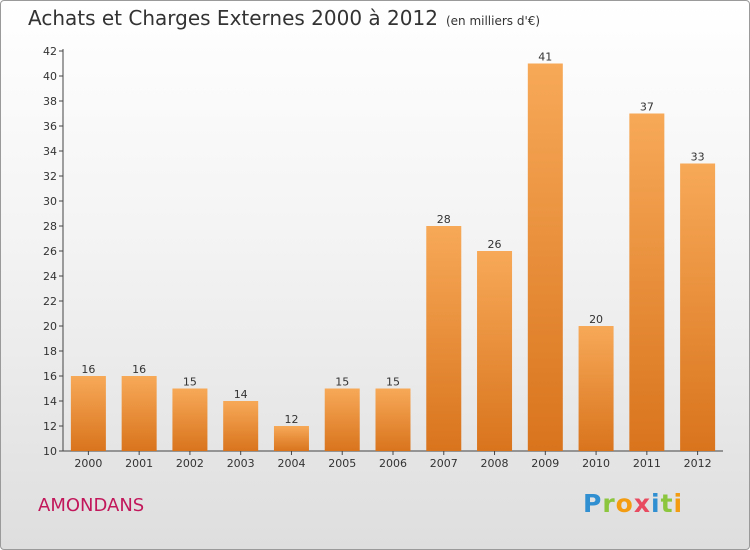  I want to click on data-label-2000: 16, so click(88, 369).